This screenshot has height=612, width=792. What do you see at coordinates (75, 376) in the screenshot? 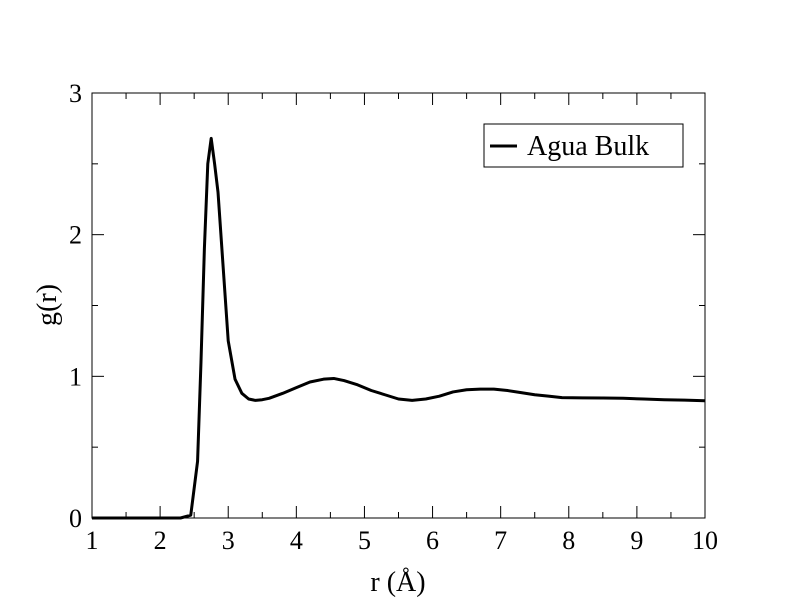
I see `y-tick-label: 1` at bounding box center [75, 376].